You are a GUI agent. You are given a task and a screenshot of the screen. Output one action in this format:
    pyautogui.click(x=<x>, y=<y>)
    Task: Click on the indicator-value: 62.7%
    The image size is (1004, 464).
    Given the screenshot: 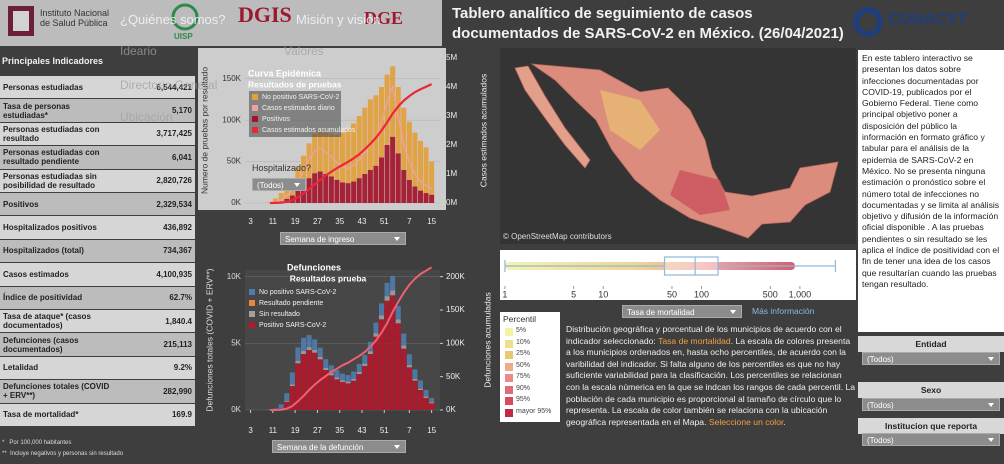 What is the action you would take?
    pyautogui.click(x=180, y=298)
    